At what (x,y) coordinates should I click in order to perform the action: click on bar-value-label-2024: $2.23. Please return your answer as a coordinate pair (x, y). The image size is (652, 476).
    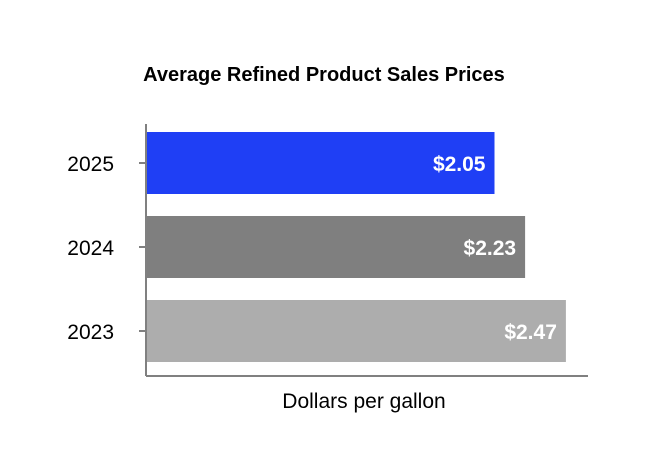
    Looking at the image, I should click on (490, 248).